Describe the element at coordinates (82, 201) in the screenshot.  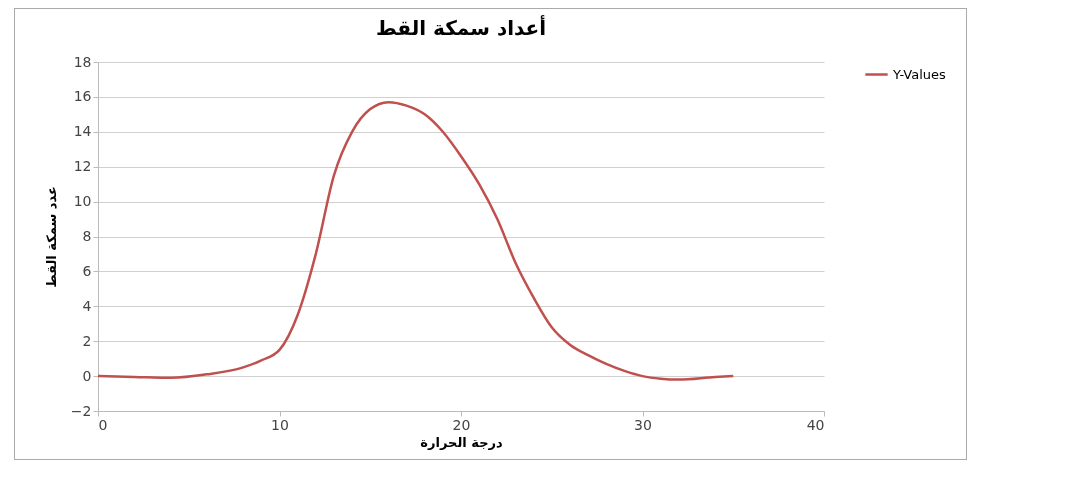
I see `y-tick-label: 10` at that location.